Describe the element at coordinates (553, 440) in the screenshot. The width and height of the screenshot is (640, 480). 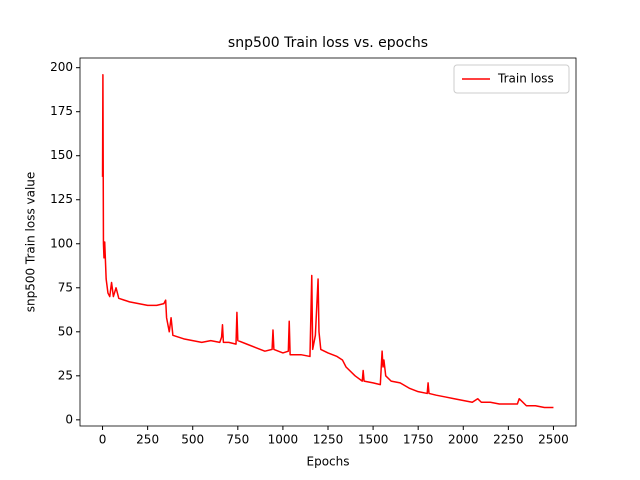
I see `x-tick-label: 2500` at that location.